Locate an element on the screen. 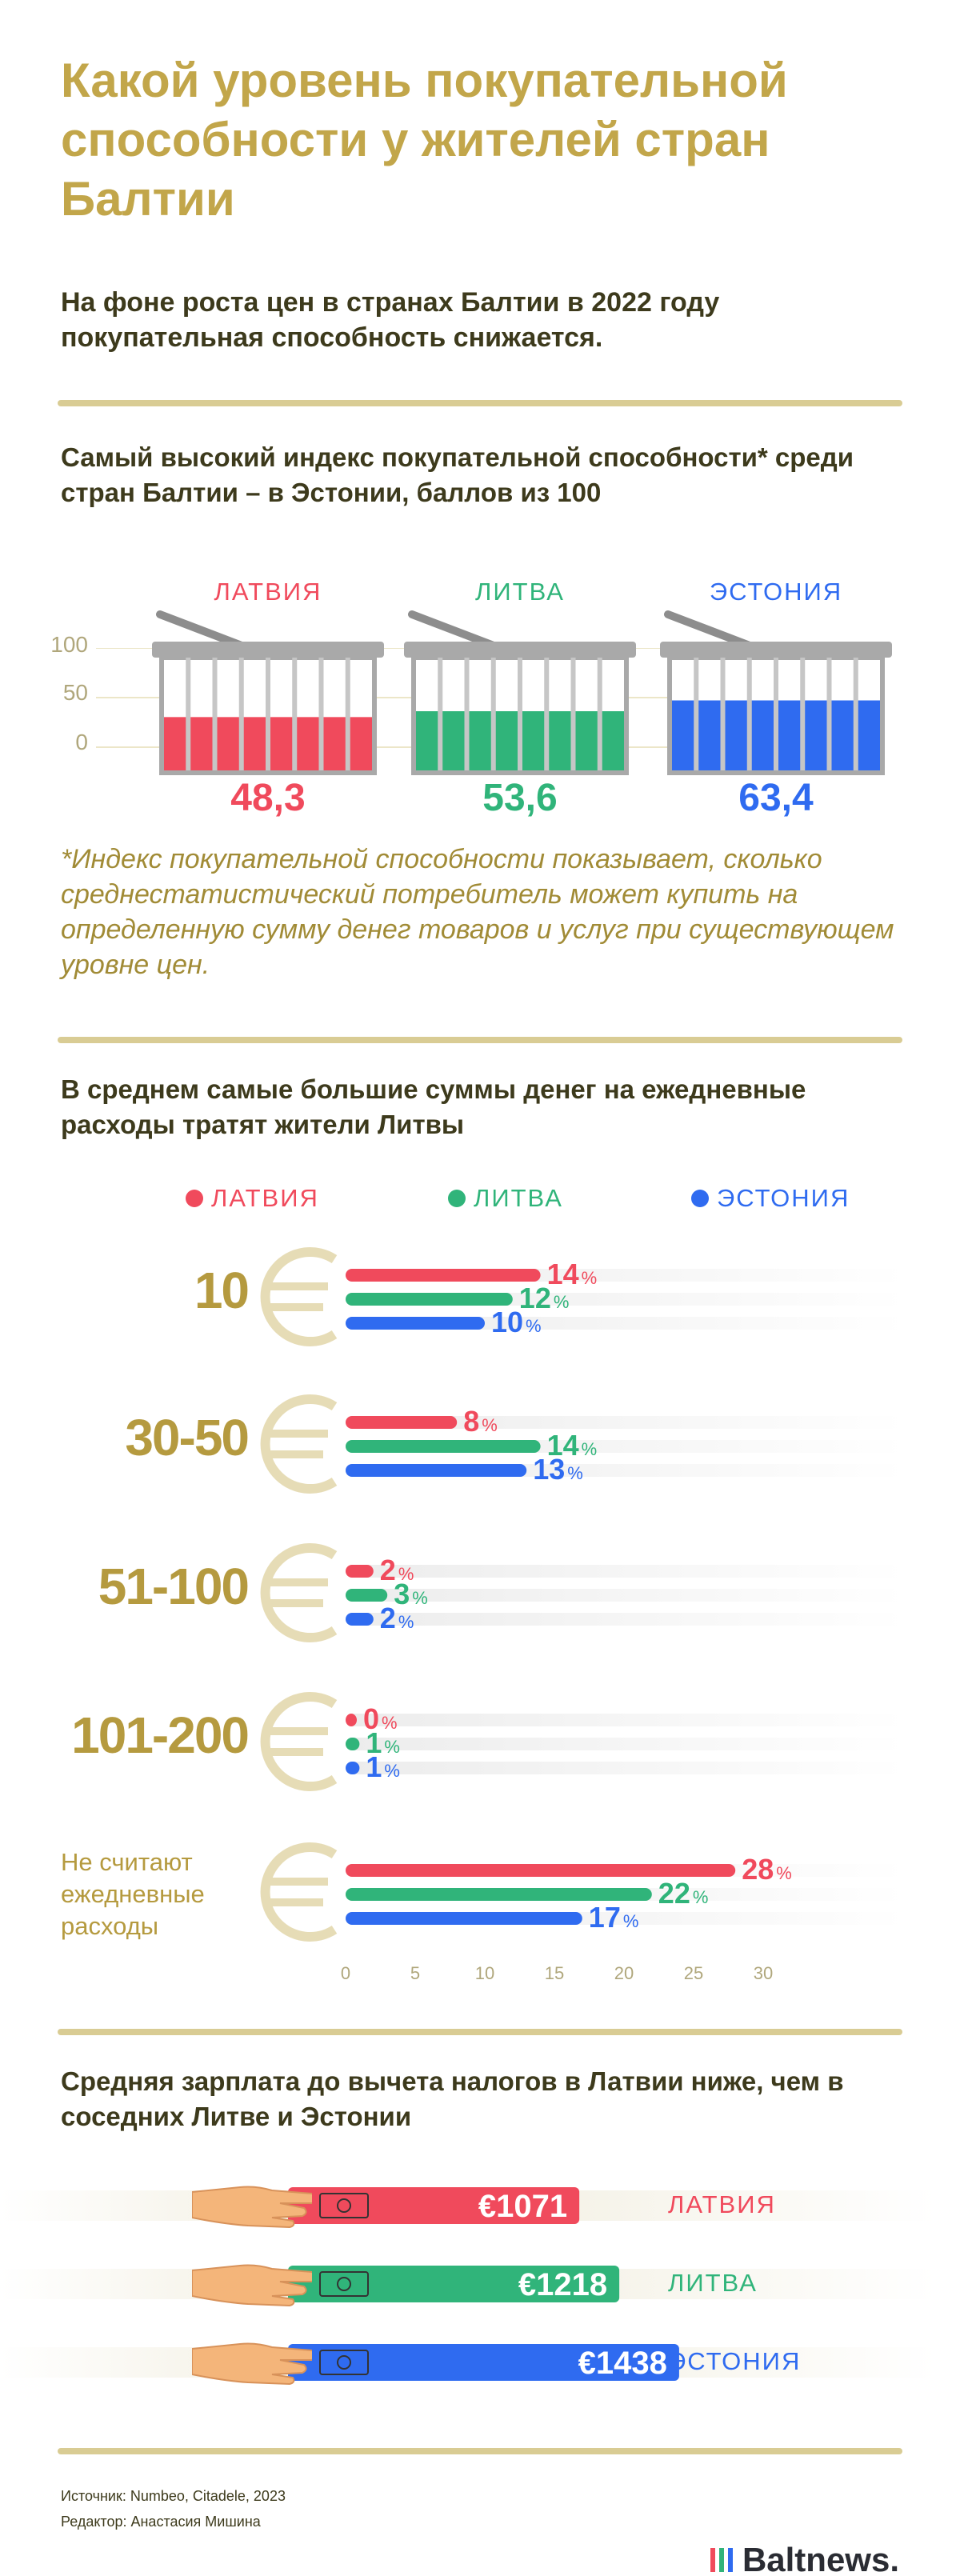 The width and height of the screenshot is (960, 2576). x-axis-tick: 15 is located at coordinates (554, 1973).